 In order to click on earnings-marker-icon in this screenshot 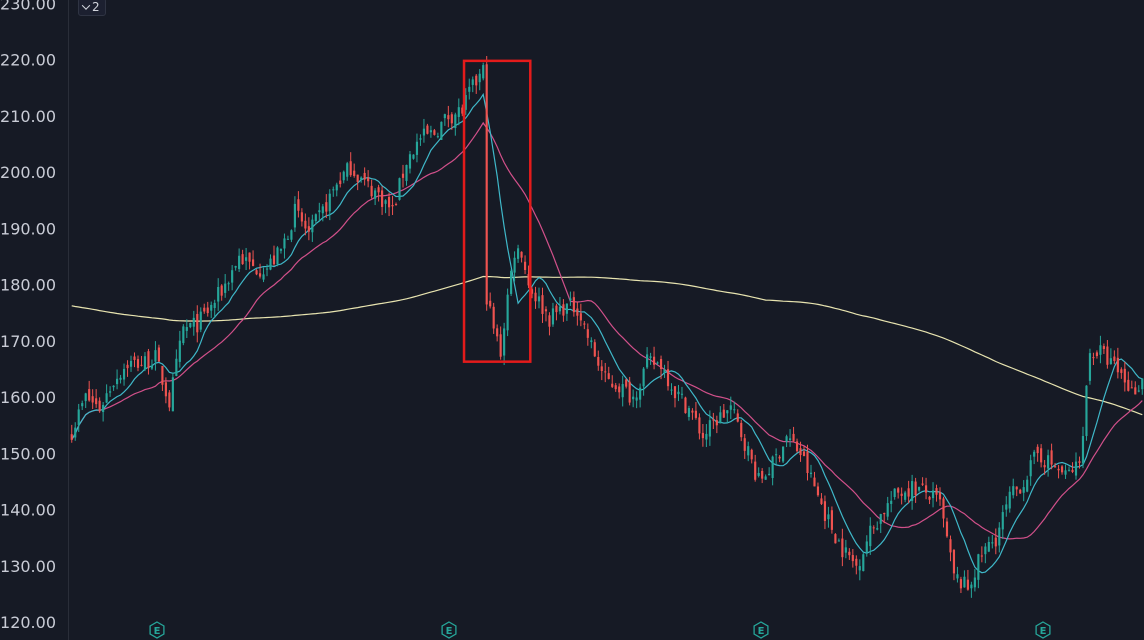, I will do `click(449, 630)`.